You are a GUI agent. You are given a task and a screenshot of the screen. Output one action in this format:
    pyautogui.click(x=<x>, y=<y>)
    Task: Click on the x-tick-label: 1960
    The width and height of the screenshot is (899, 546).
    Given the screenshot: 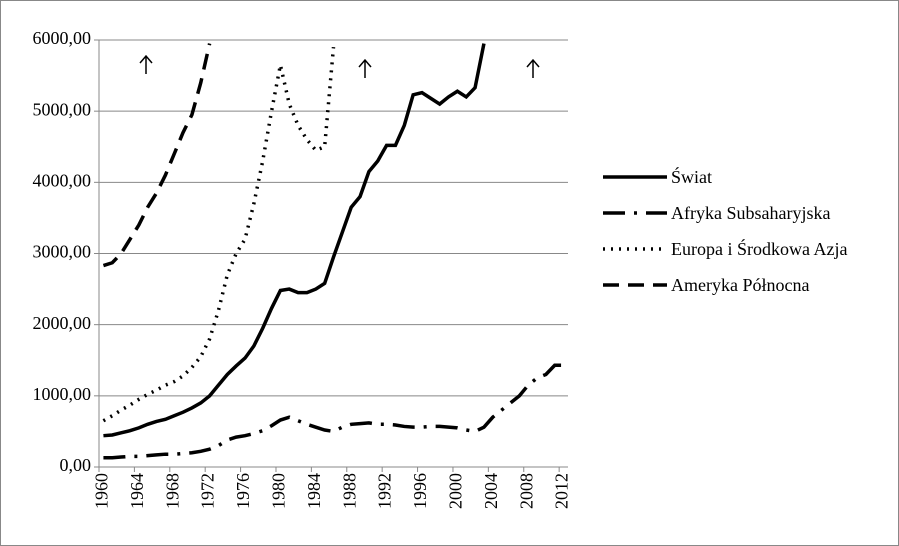 What is the action you would take?
    pyautogui.click(x=102, y=491)
    